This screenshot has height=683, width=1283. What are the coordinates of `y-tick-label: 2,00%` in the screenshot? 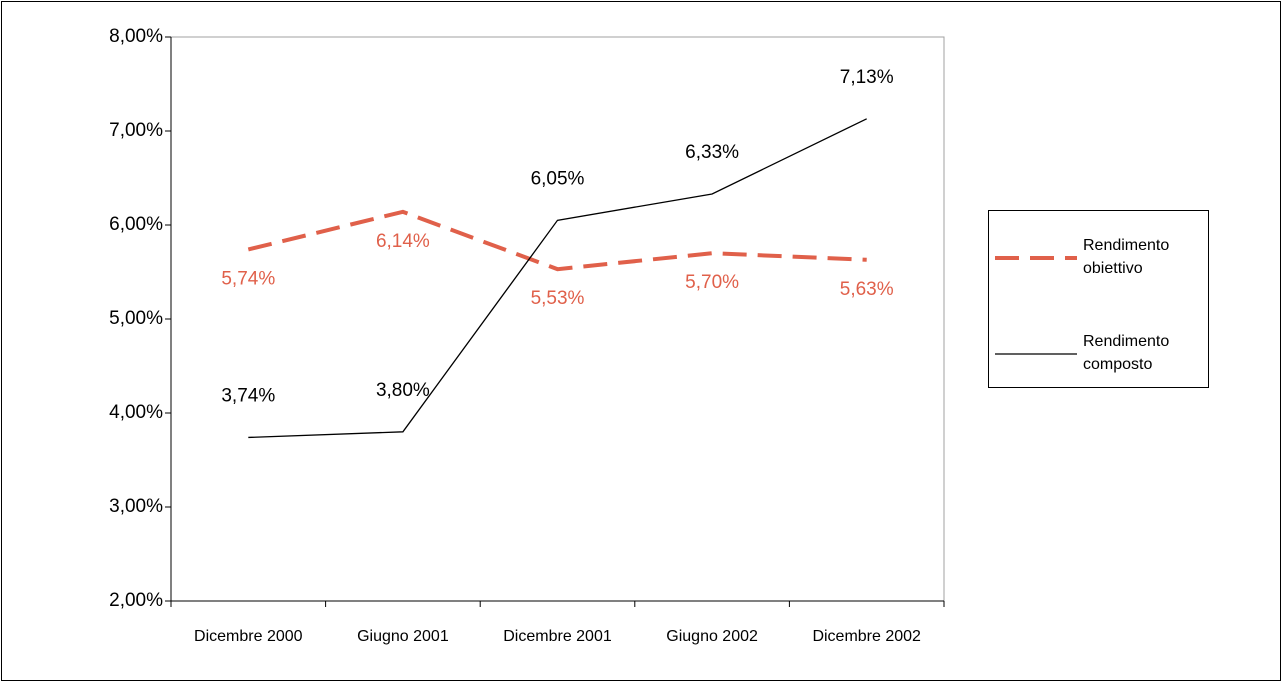 It's located at (136, 600).